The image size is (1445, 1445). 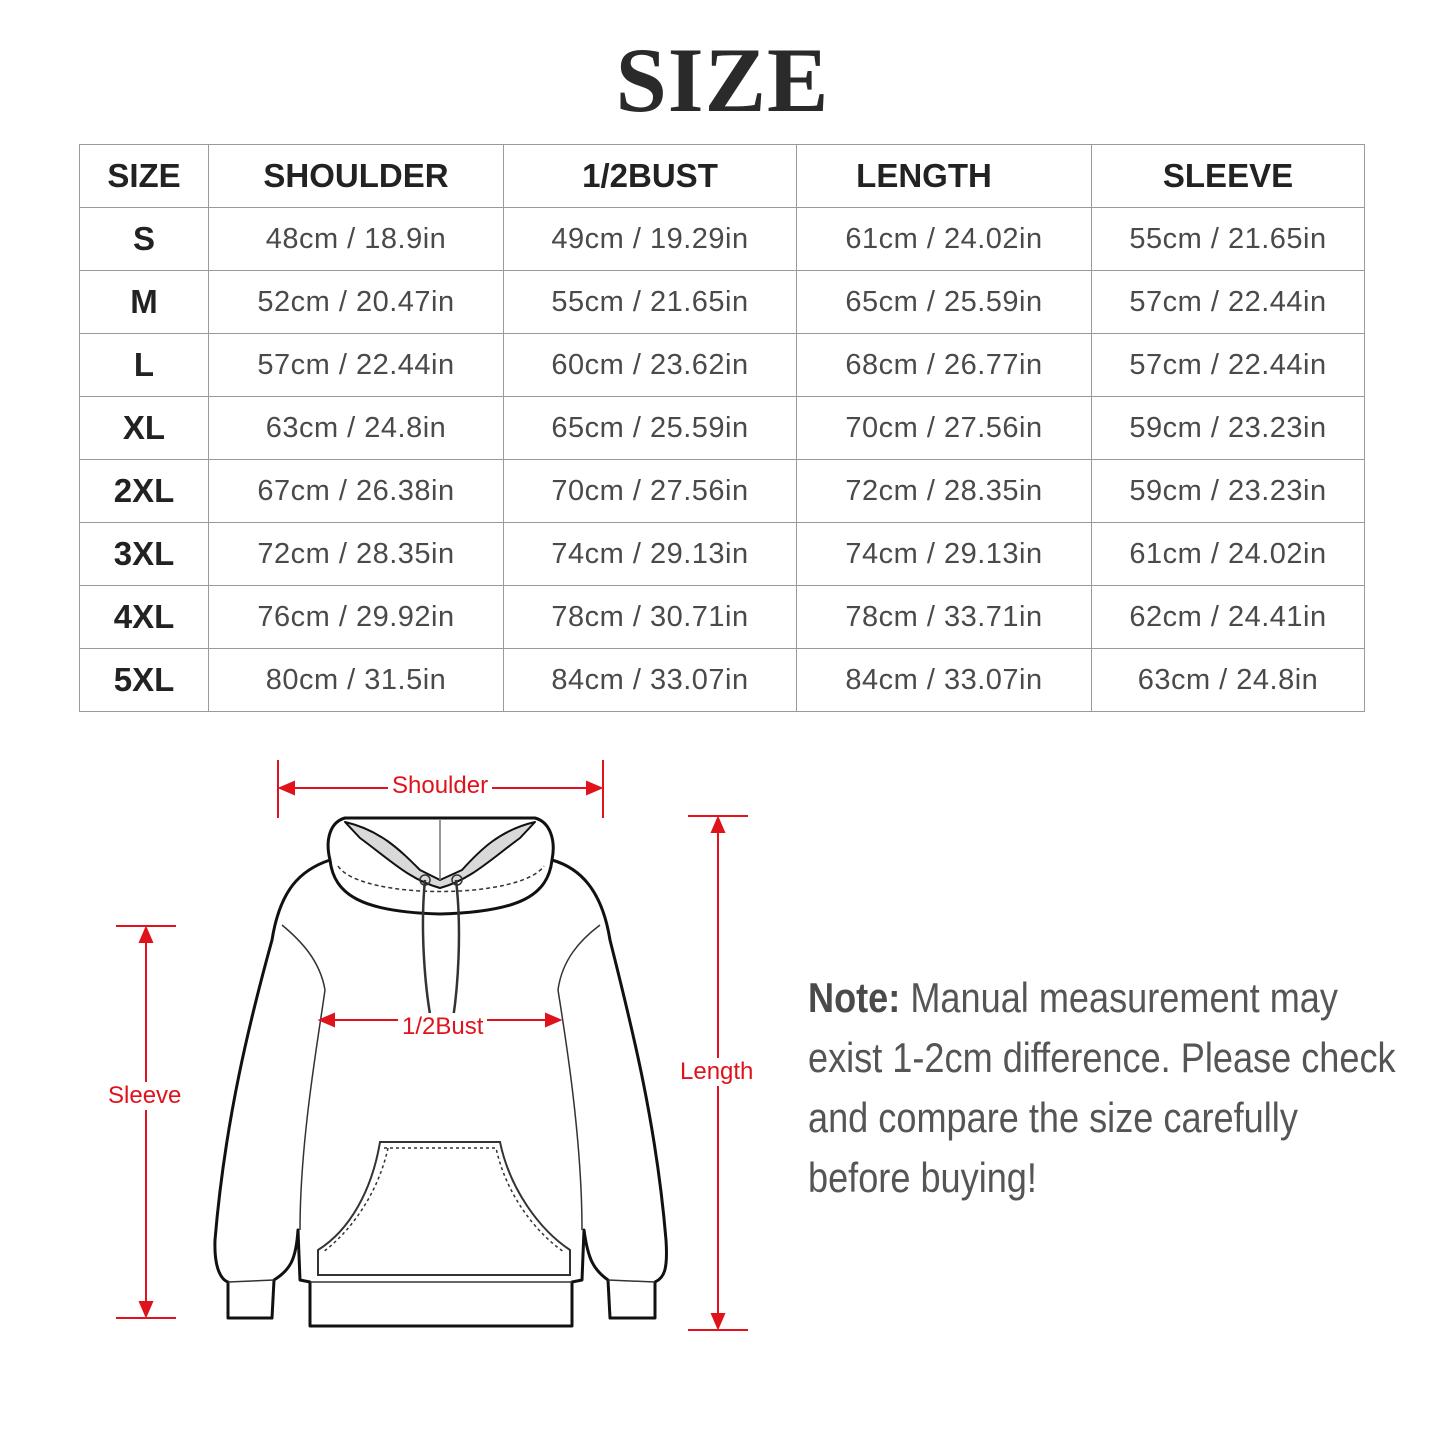 What do you see at coordinates (144, 365) in the screenshot?
I see `cell-size: L` at bounding box center [144, 365].